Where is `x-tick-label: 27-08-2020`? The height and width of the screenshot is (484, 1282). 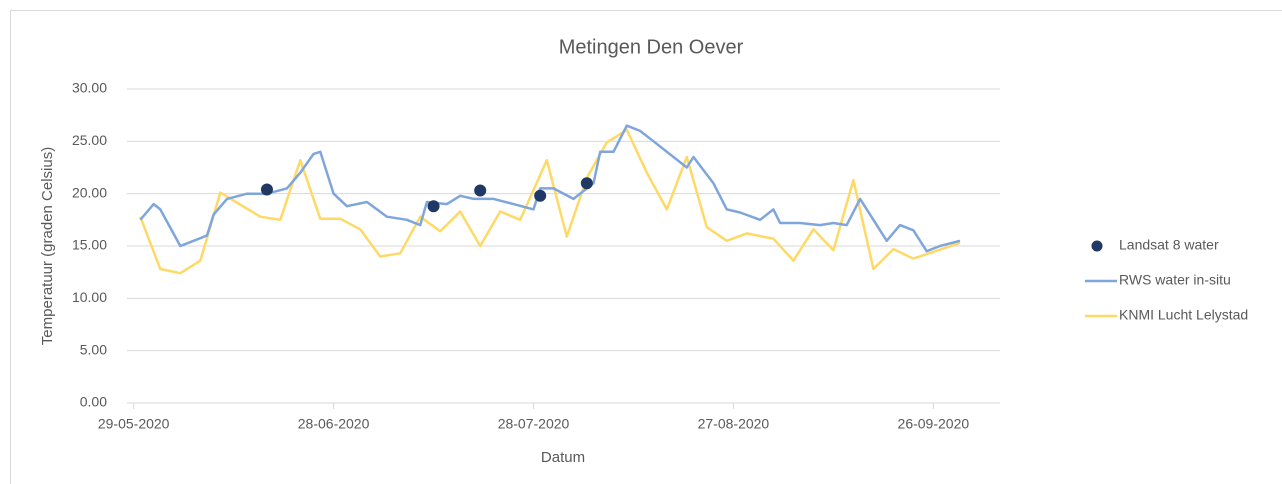
x-tick-label: 27-08-2020 is located at coordinates (734, 424).